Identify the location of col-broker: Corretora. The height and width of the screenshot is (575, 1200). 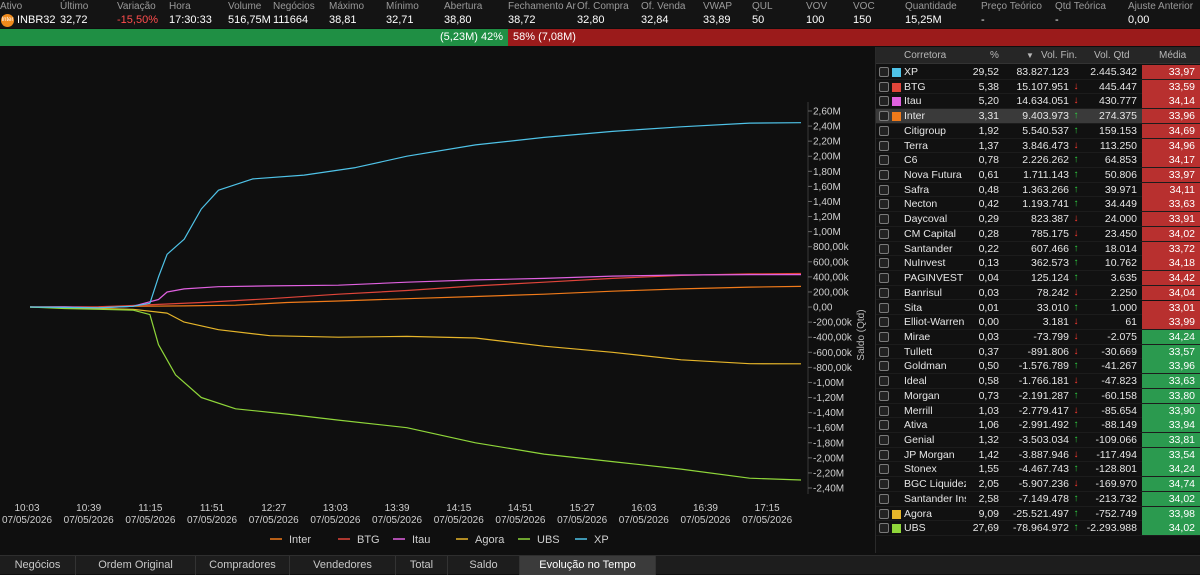
(925, 55).